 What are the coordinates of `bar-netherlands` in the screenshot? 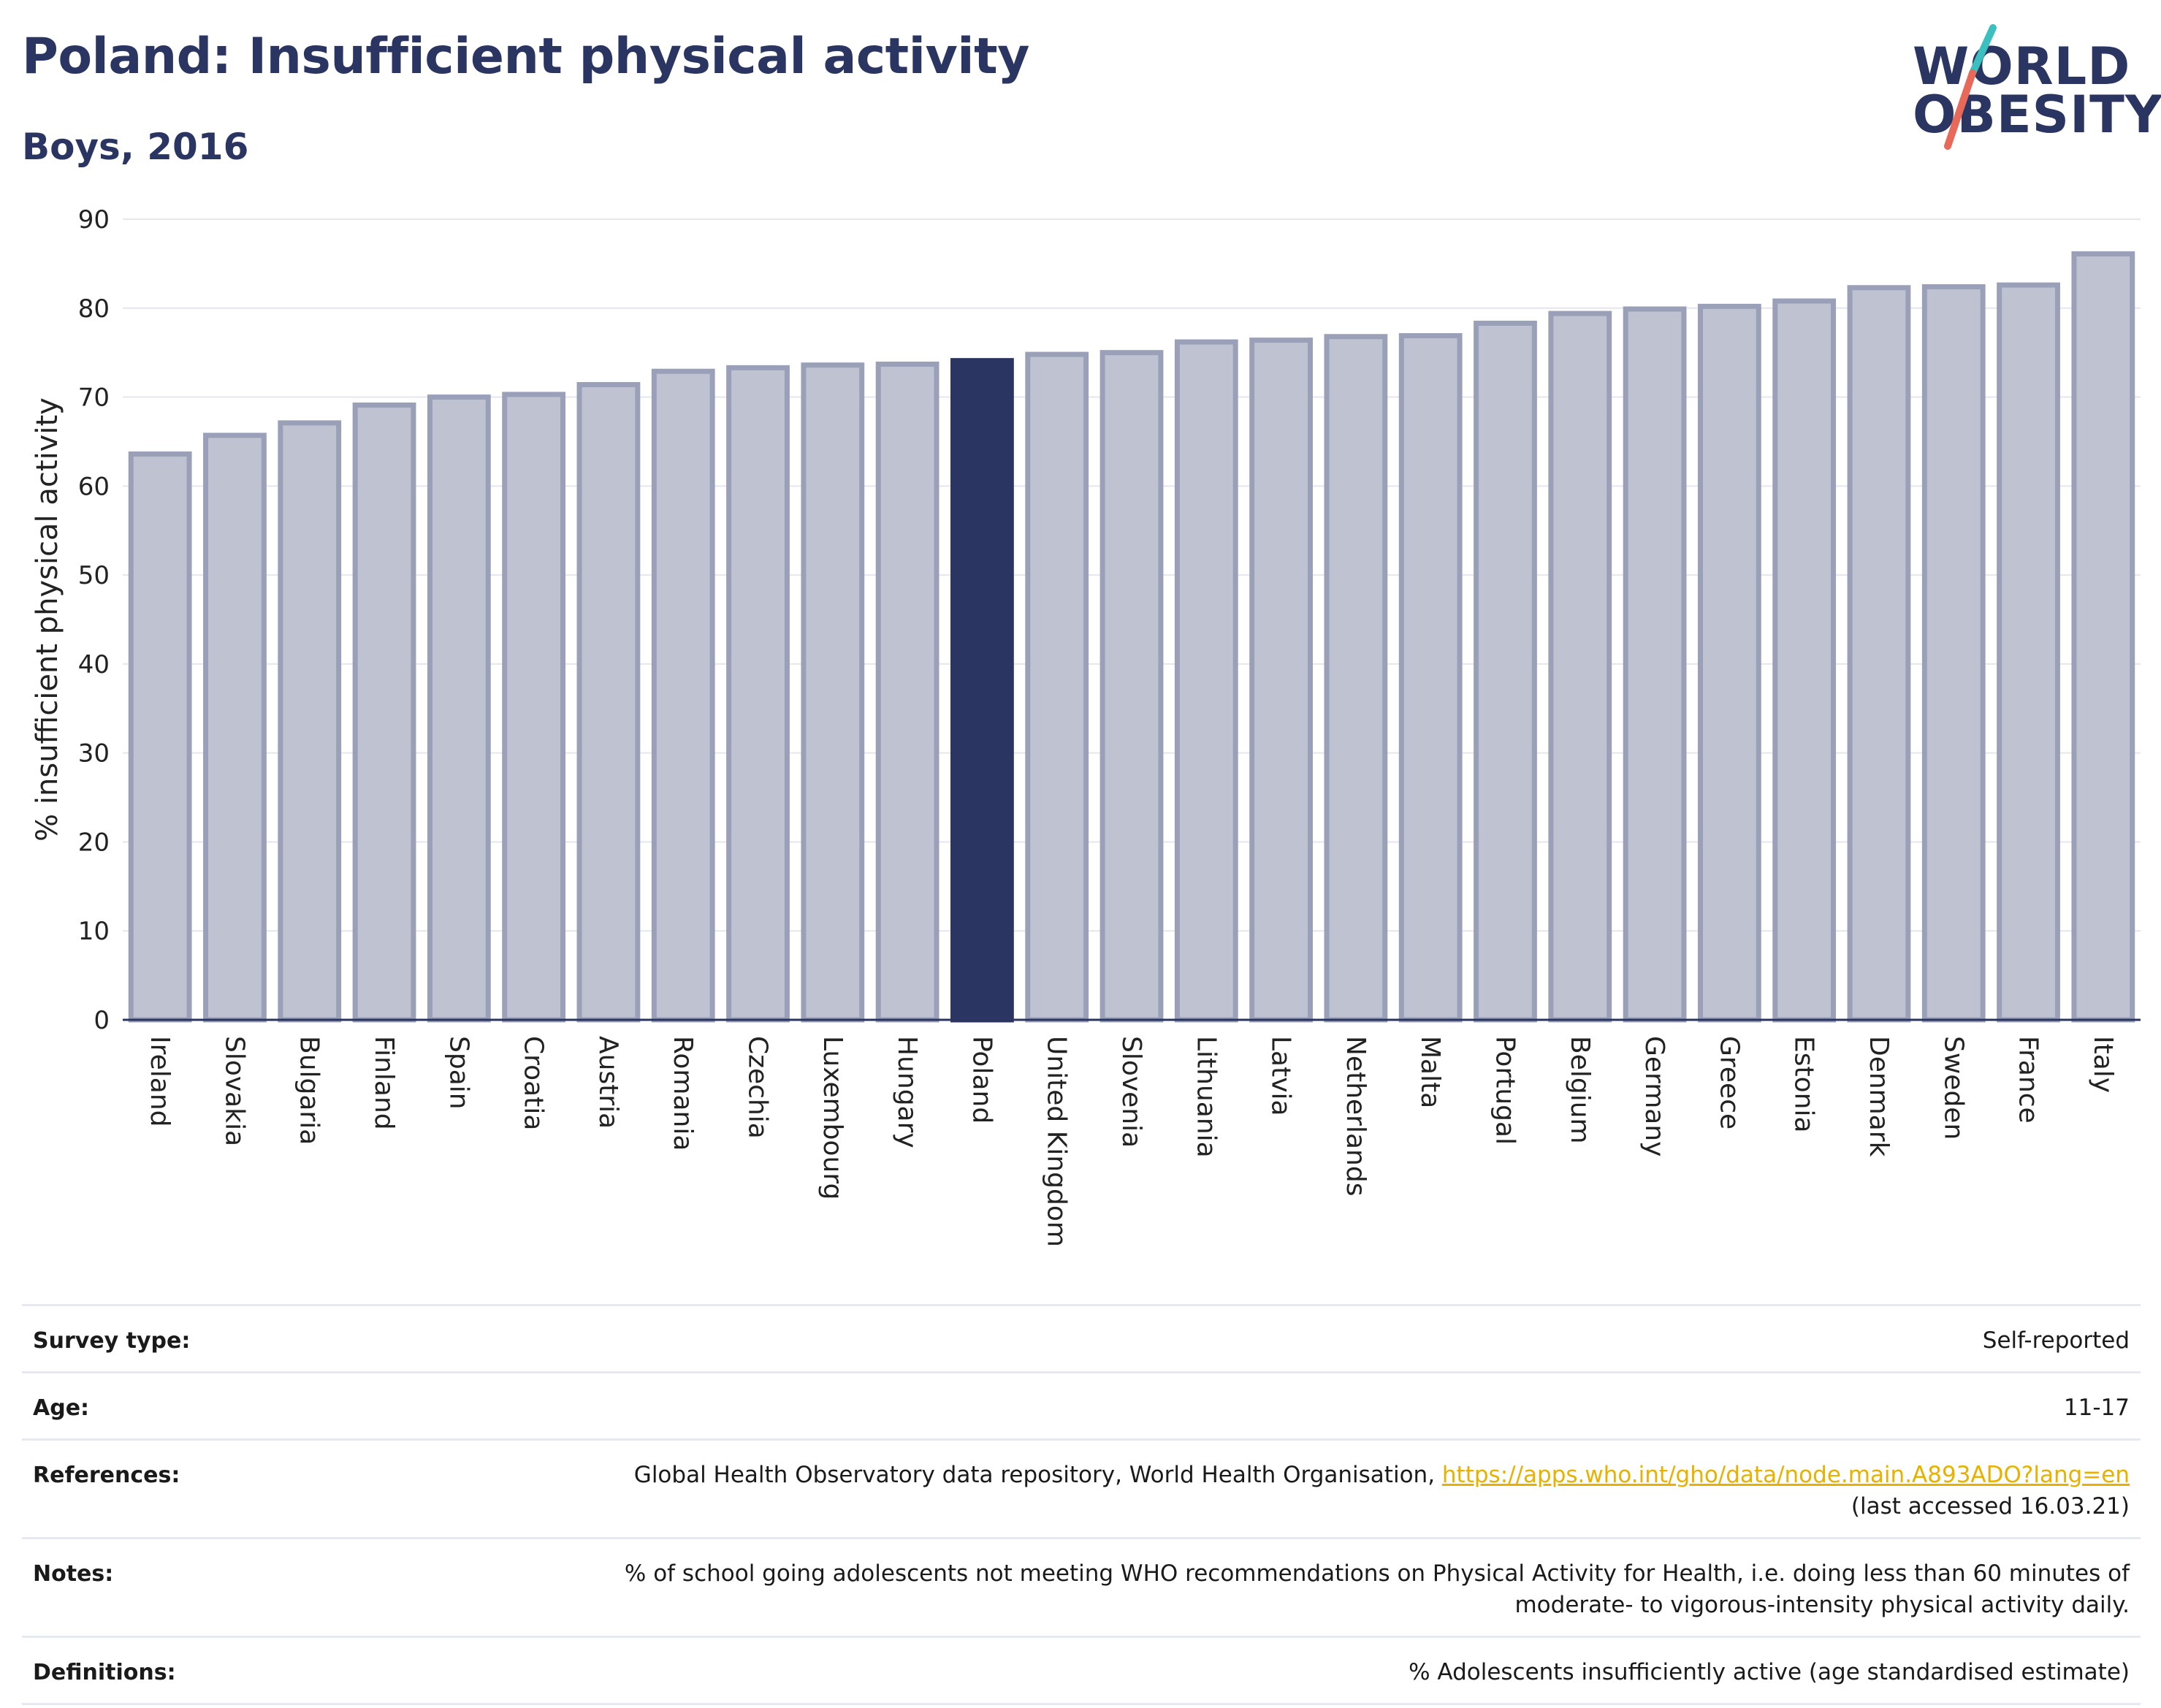 It's located at (1356, 678).